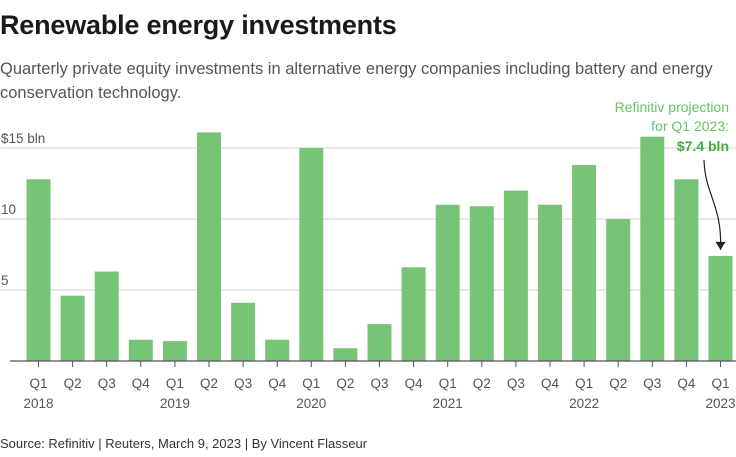 This screenshot has height=457, width=736. Describe the element at coordinates (72, 328) in the screenshot. I see `bar-q2-2018` at that location.